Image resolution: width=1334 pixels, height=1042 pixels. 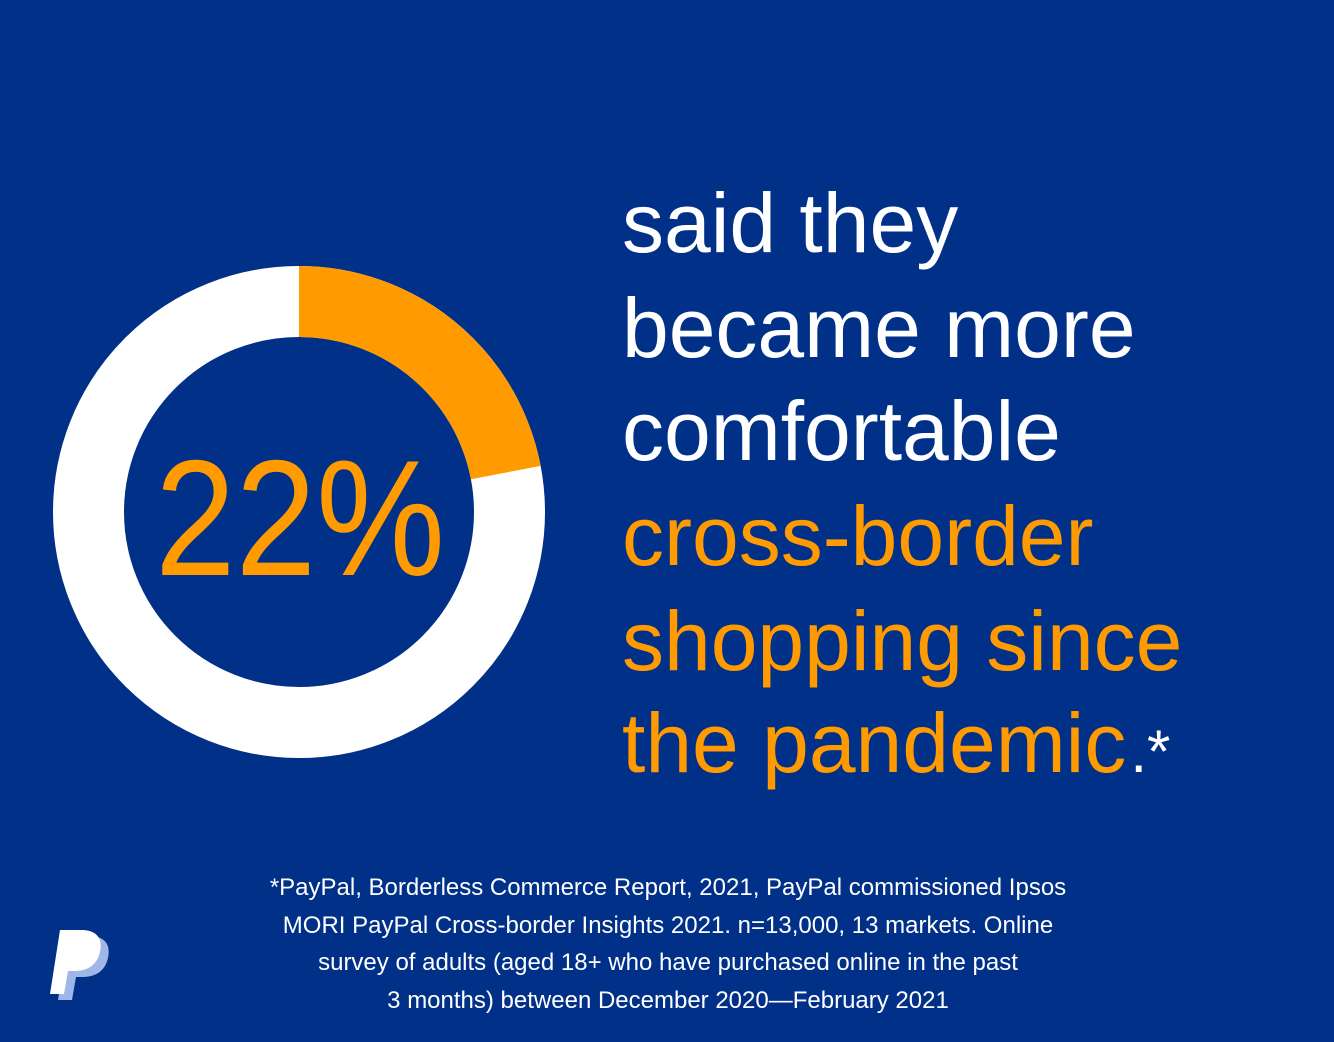 What do you see at coordinates (790, 223) in the screenshot?
I see `headline-line: said they` at bounding box center [790, 223].